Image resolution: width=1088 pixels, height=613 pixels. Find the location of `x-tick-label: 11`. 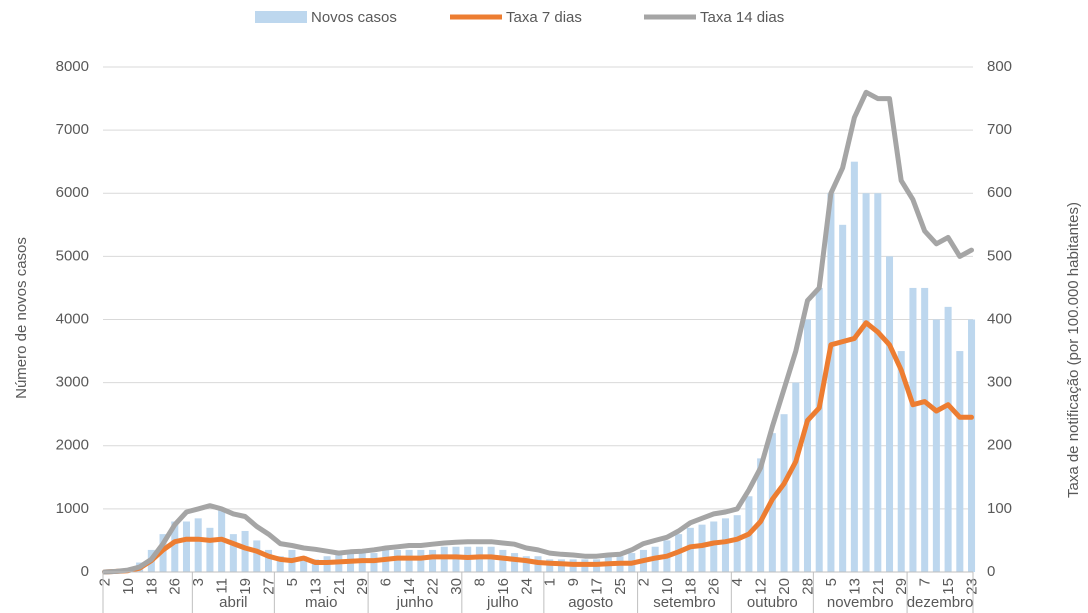

x-tick-label: 11 is located at coordinates (222, 586).